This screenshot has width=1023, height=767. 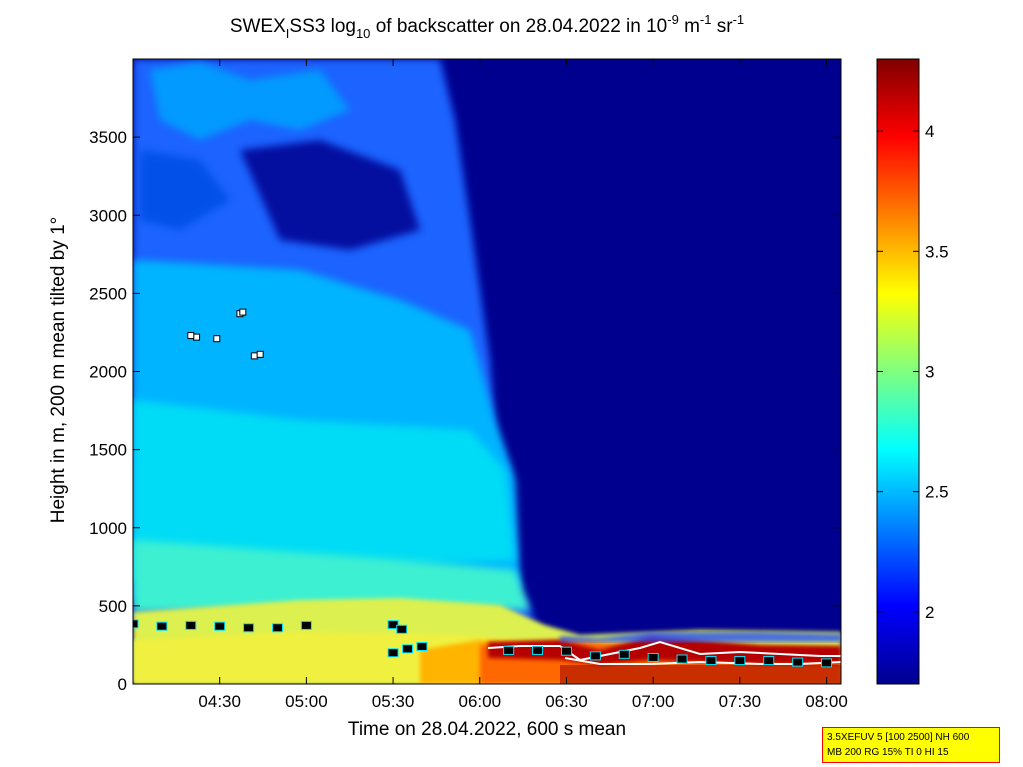 What do you see at coordinates (225, 334) in the screenshot?
I see `aerosol-markers` at bounding box center [225, 334].